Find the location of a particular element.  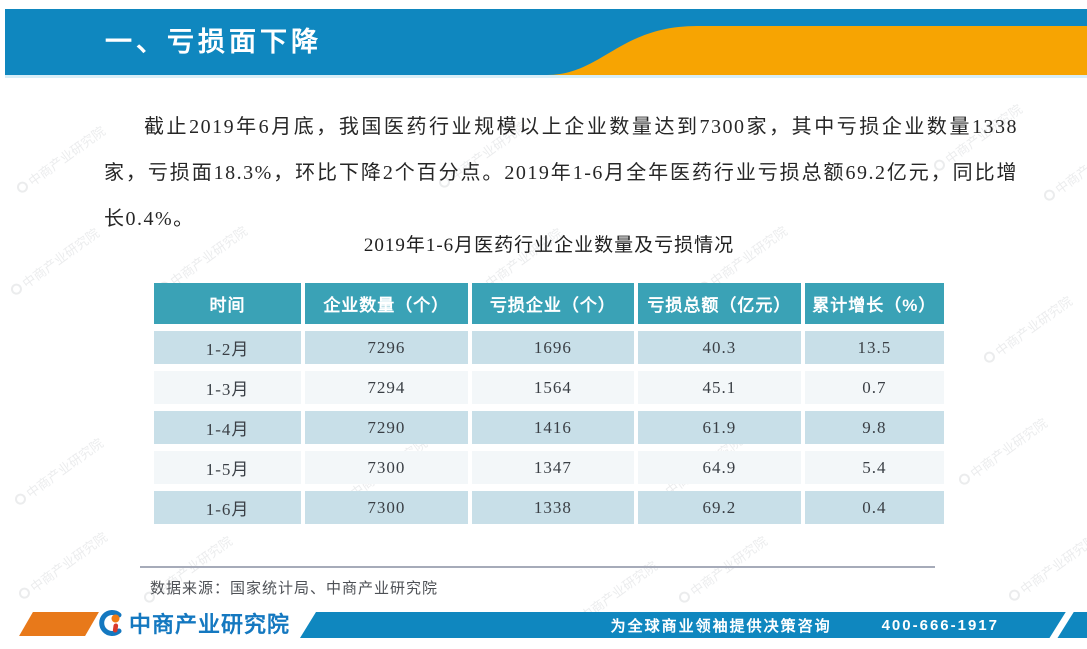

footer-logo: 中商产业研究院 is located at coordinates (194, 623).